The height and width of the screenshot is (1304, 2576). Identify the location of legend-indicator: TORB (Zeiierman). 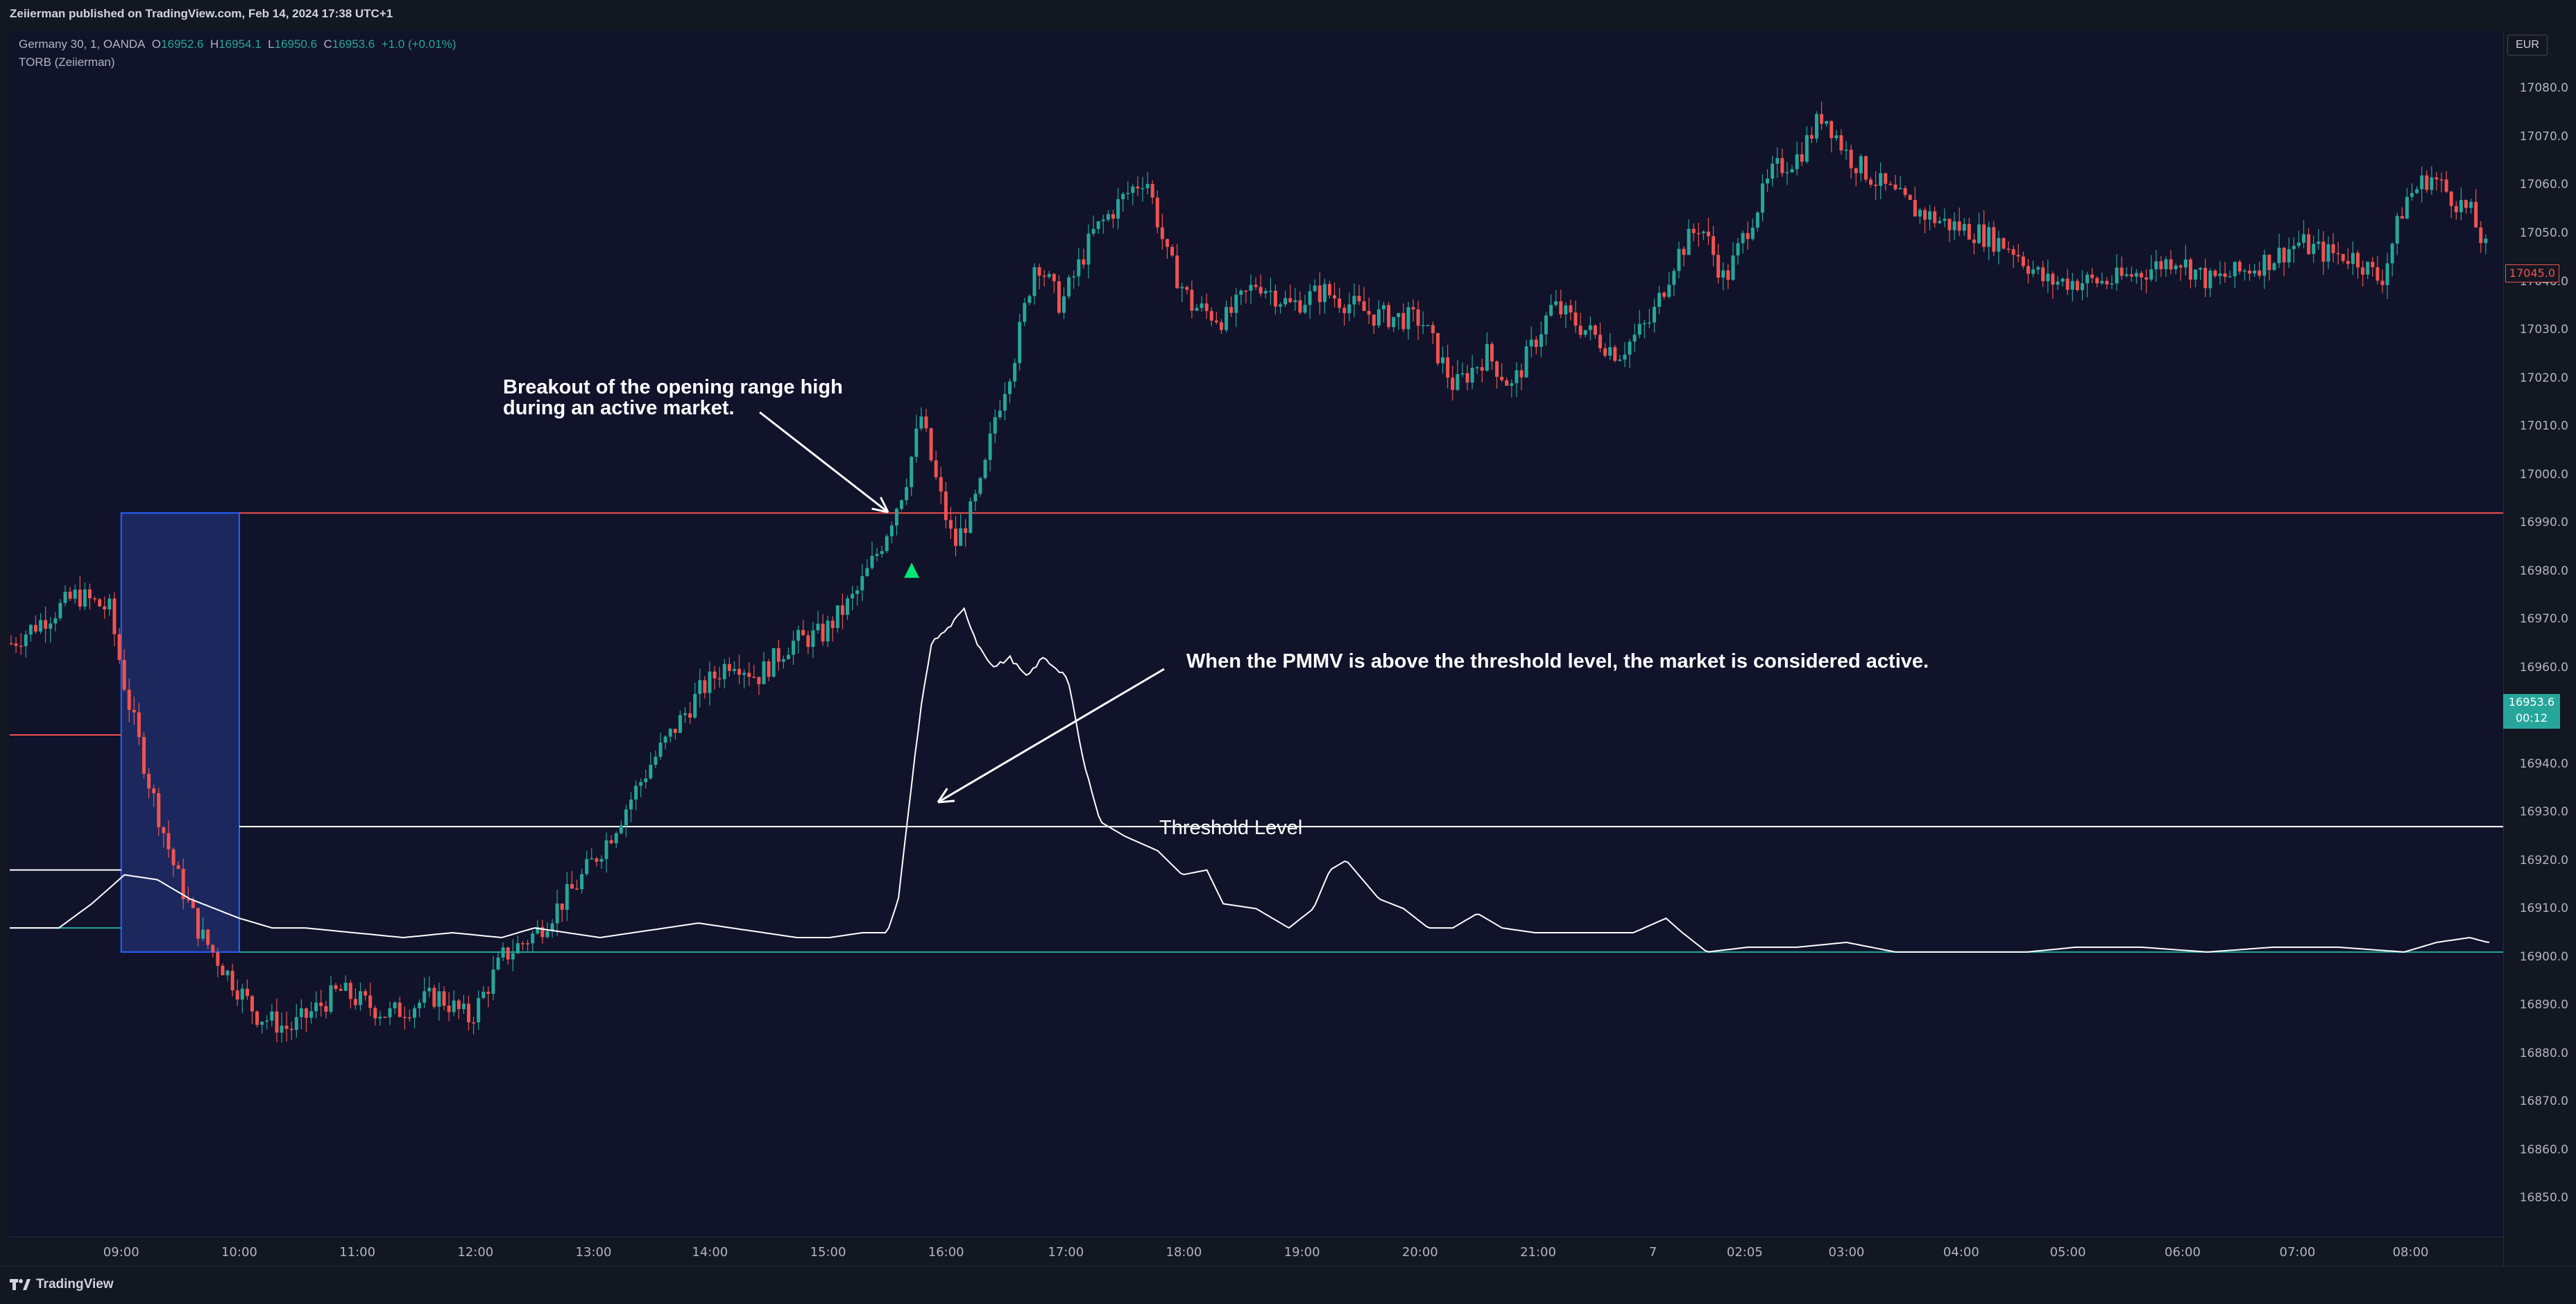
(67, 62).